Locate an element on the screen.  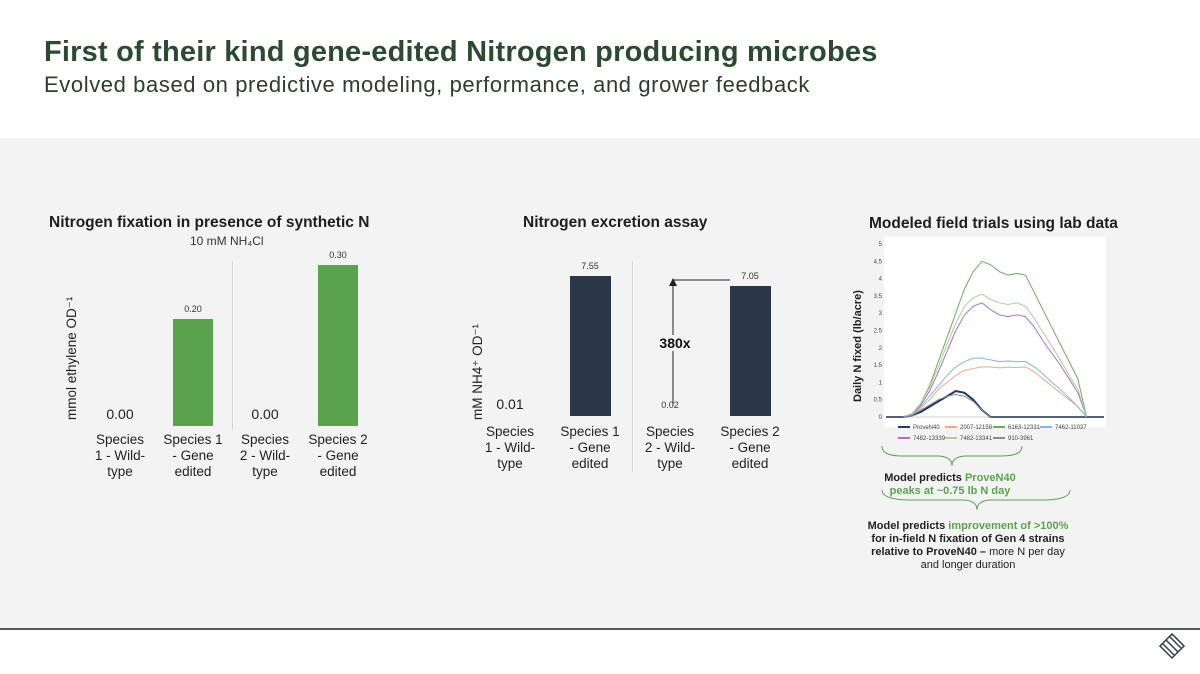
chart2-category-label-1: Species 1 - Wild-type is located at coordinates (510, 448).